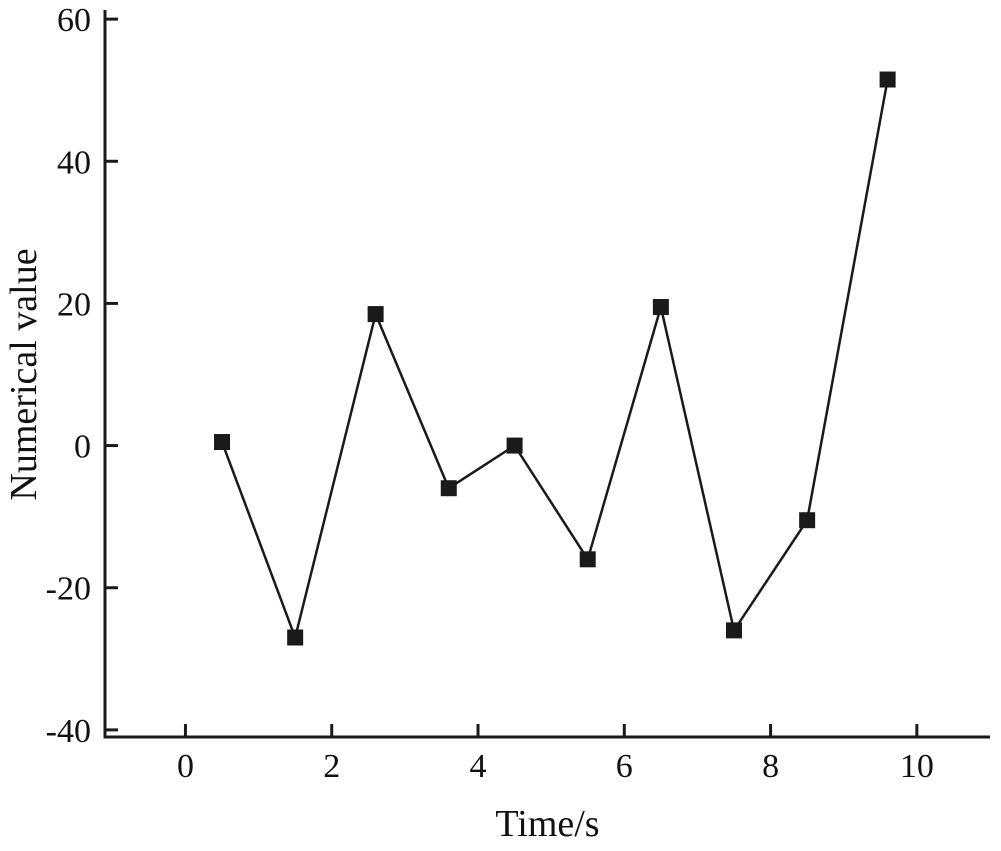 Image resolution: width=1001 pixels, height=851 pixels. Describe the element at coordinates (82, 447) in the screenshot. I see `y-tick-label: 0` at that location.